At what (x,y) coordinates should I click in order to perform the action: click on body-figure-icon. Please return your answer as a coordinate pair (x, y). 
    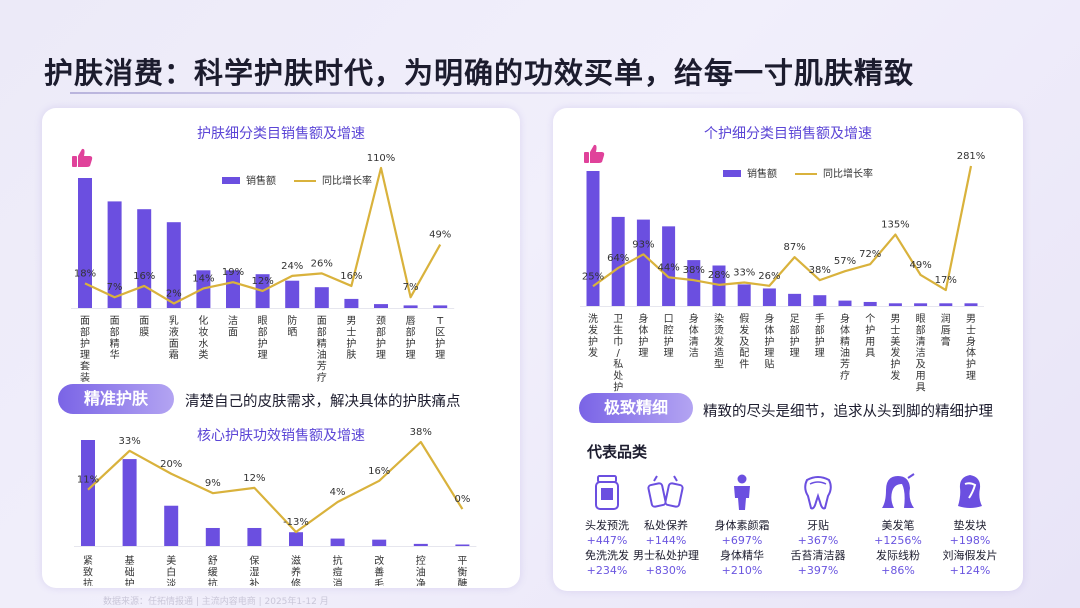
    Looking at the image, I should click on (742, 492).